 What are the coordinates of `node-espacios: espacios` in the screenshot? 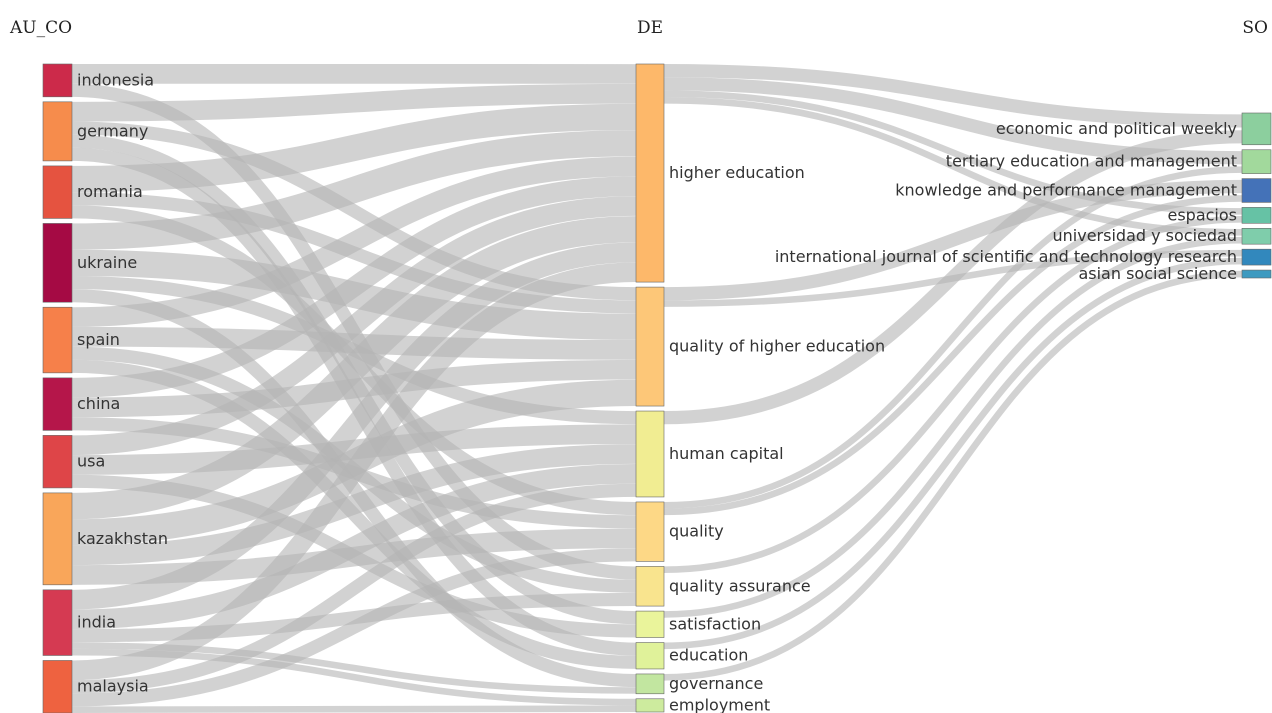 It's located at (1219, 214).